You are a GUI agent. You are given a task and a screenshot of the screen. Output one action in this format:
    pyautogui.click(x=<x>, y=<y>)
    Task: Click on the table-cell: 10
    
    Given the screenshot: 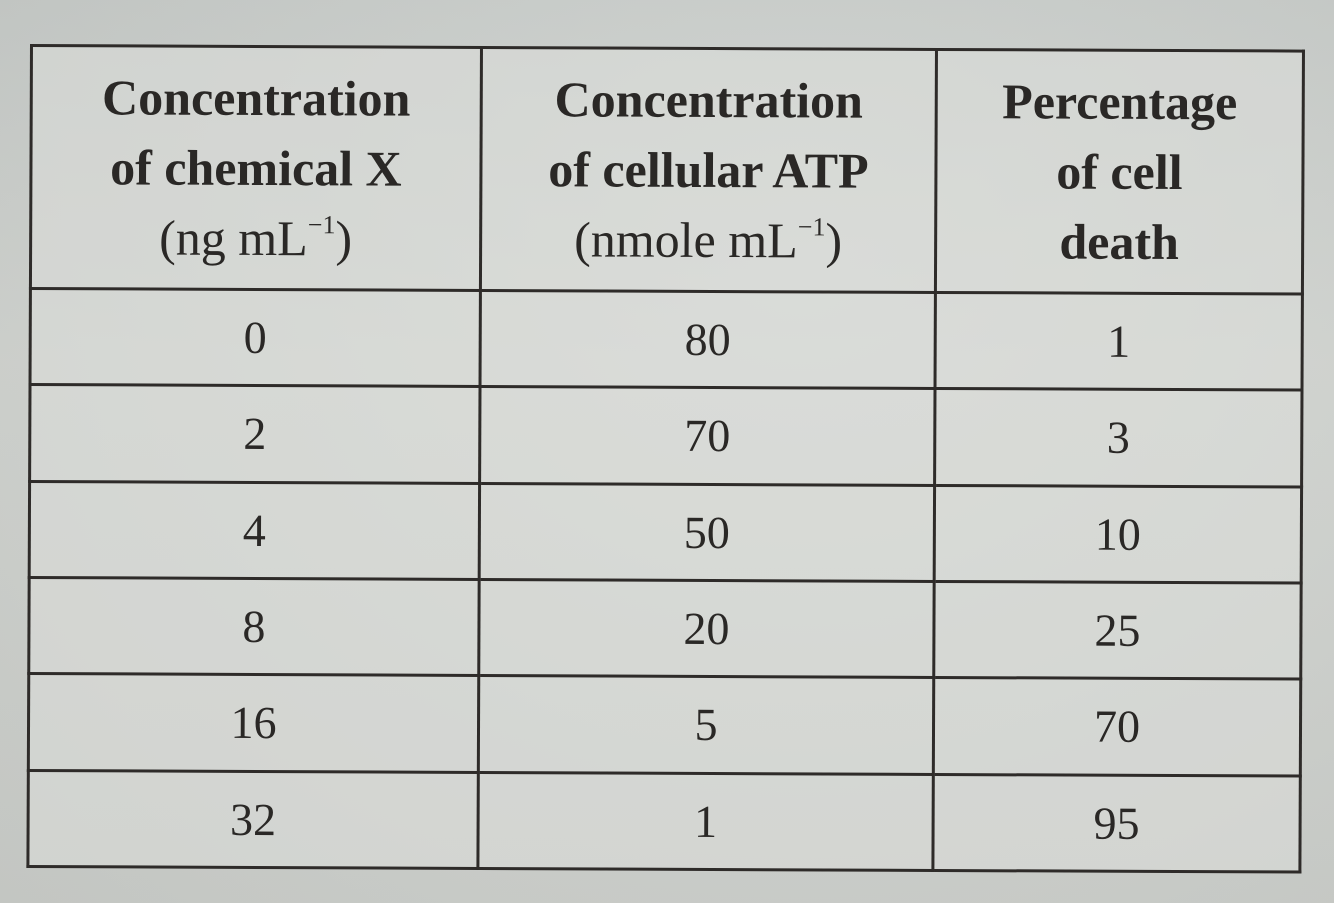 What is the action you would take?
    pyautogui.click(x=1118, y=534)
    